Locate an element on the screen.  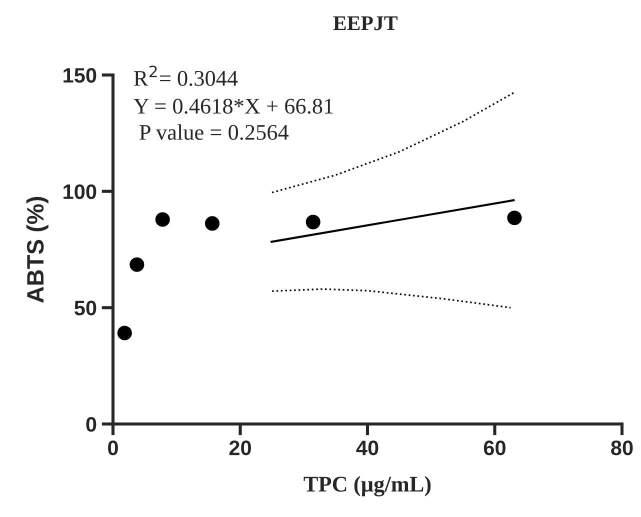
line-series is located at coordinates (391, 298).